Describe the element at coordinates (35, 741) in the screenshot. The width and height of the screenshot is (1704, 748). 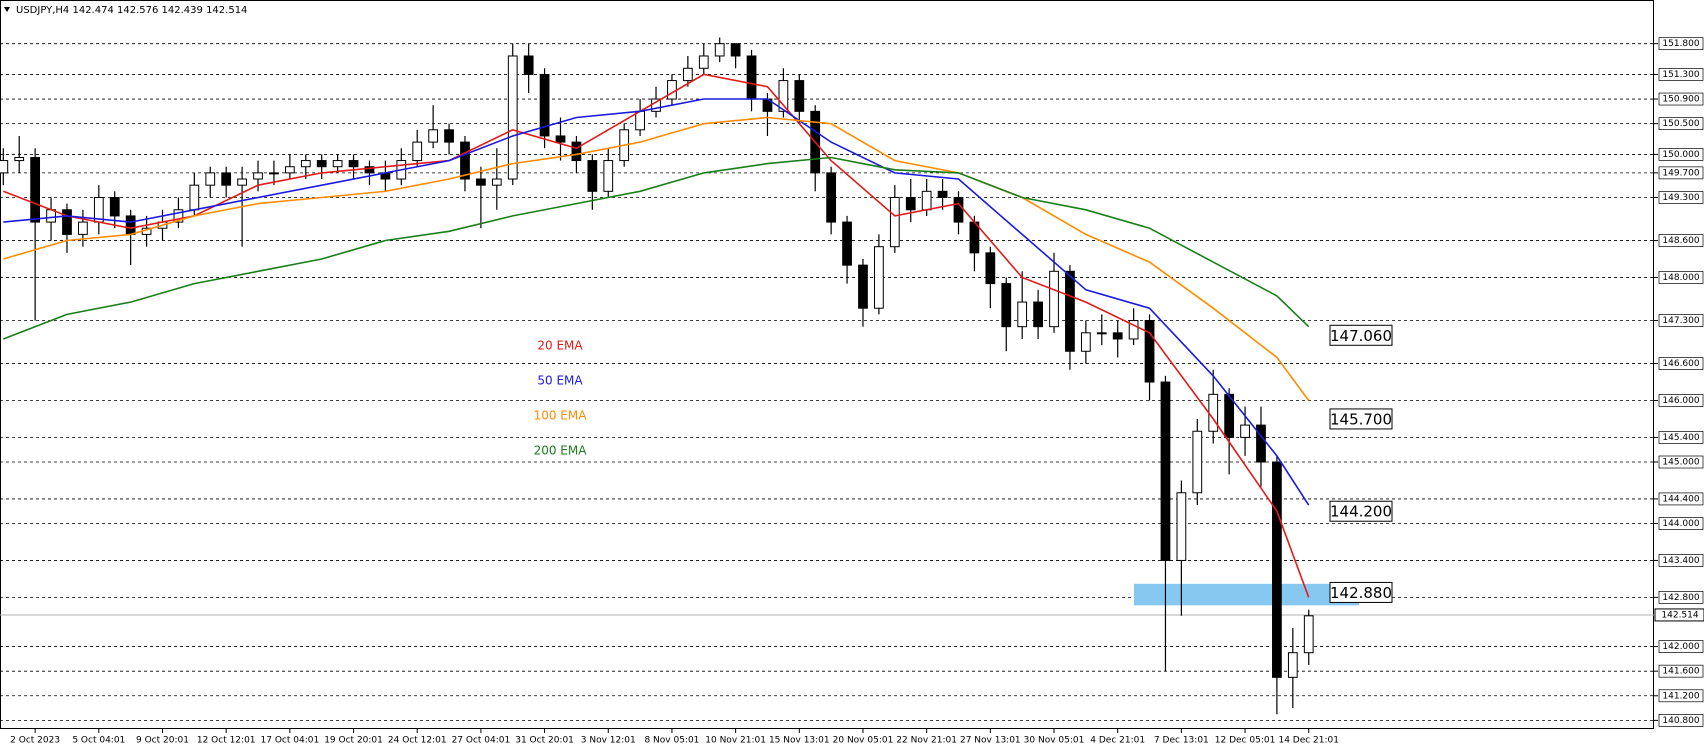
I see `x-tick-label: 2 Oct 2023` at that location.